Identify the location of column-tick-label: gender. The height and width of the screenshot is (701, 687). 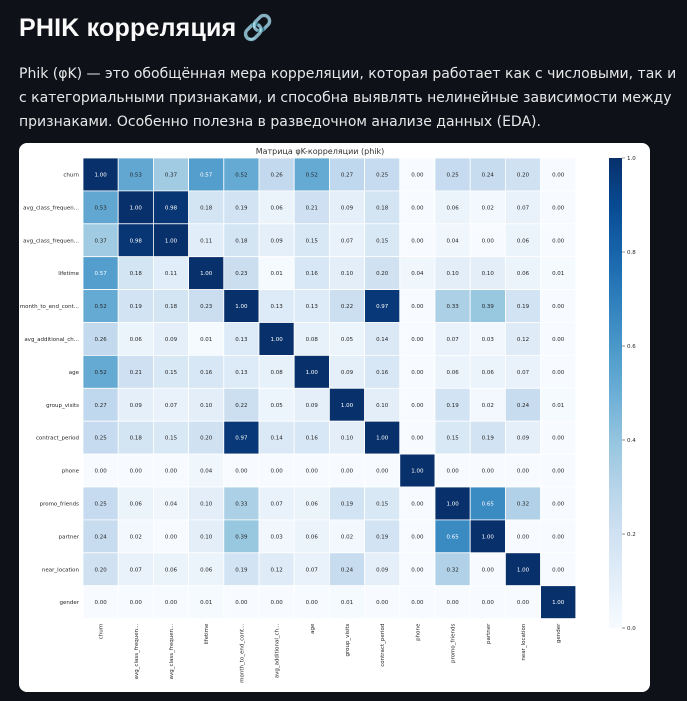
(559, 633).